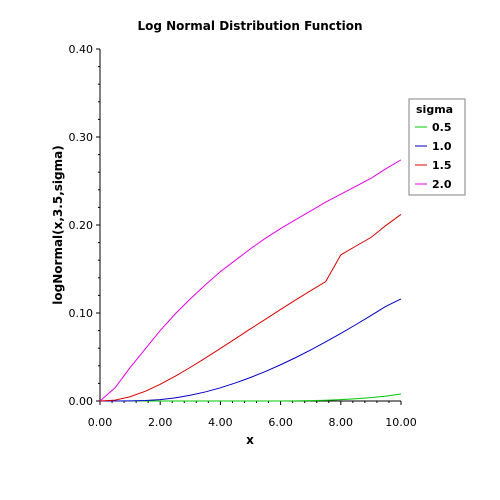 This screenshot has width=500, height=500. I want to click on legend-entry-label: 0.5, so click(442, 127).